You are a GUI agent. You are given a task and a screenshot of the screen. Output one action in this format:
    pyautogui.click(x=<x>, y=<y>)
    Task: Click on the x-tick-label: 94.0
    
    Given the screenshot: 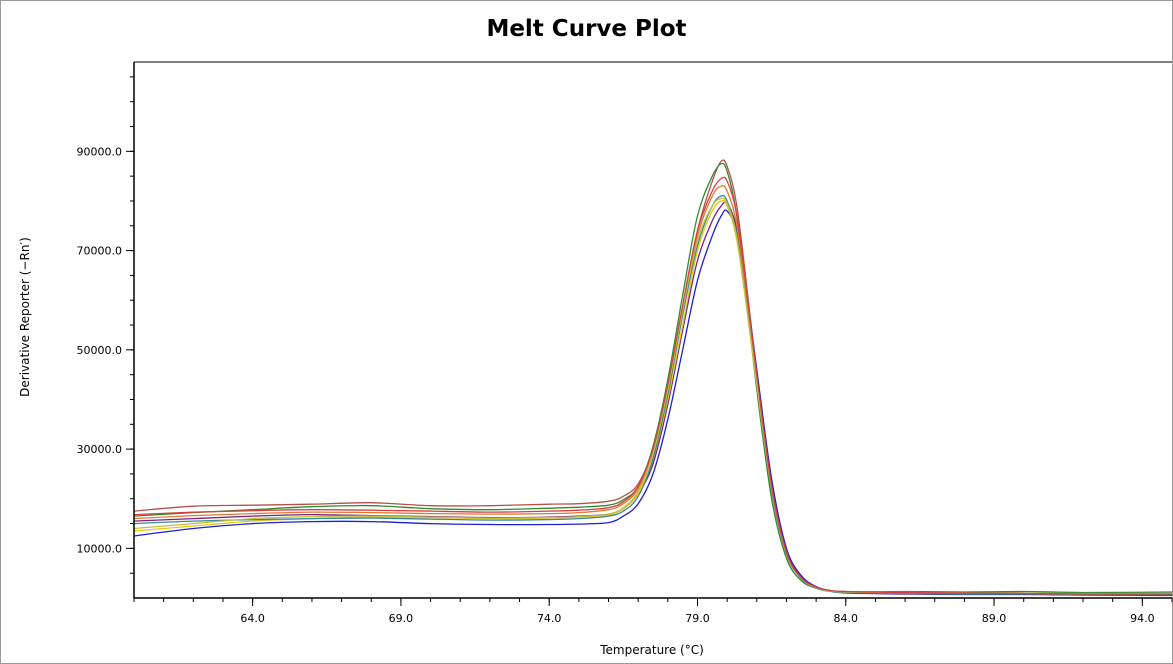 What is the action you would take?
    pyautogui.click(x=1142, y=618)
    